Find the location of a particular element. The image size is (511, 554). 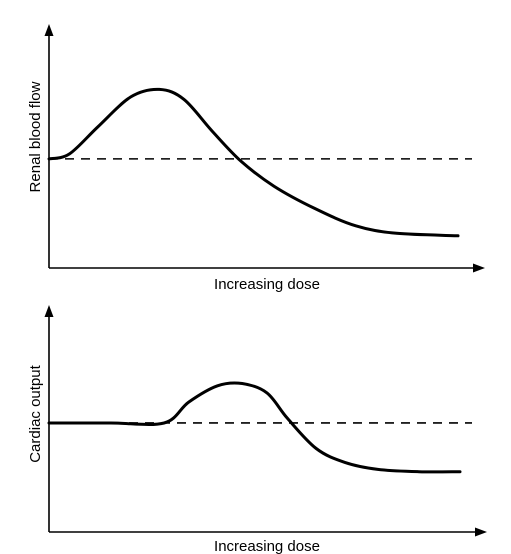

y-axis-label: Renal blood flow is located at coordinates (35, 136).